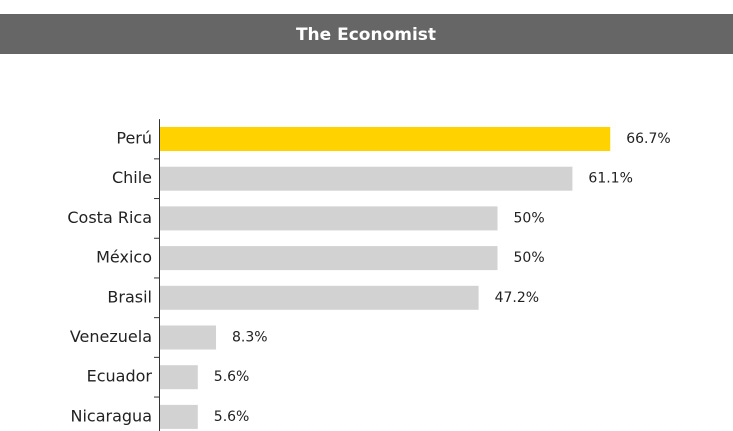 The width and height of the screenshot is (733, 431). I want to click on value-label: 8.3%, so click(250, 338).